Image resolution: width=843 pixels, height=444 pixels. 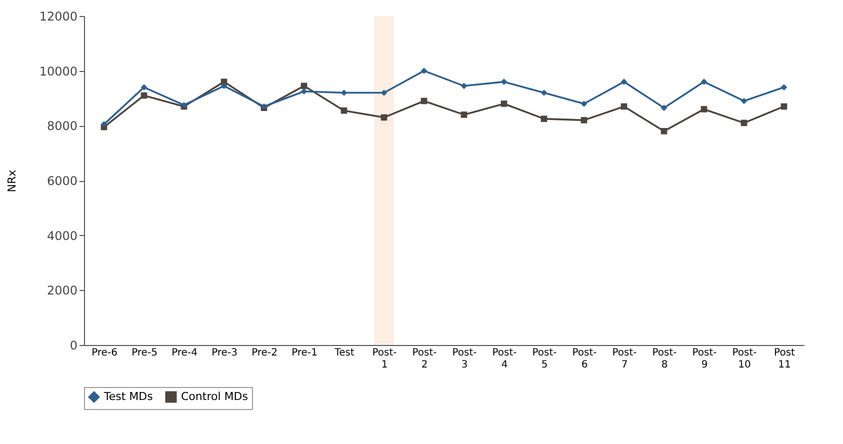 What do you see at coordinates (62, 181) in the screenshot?
I see `y-tick-label: 6000` at bounding box center [62, 181].